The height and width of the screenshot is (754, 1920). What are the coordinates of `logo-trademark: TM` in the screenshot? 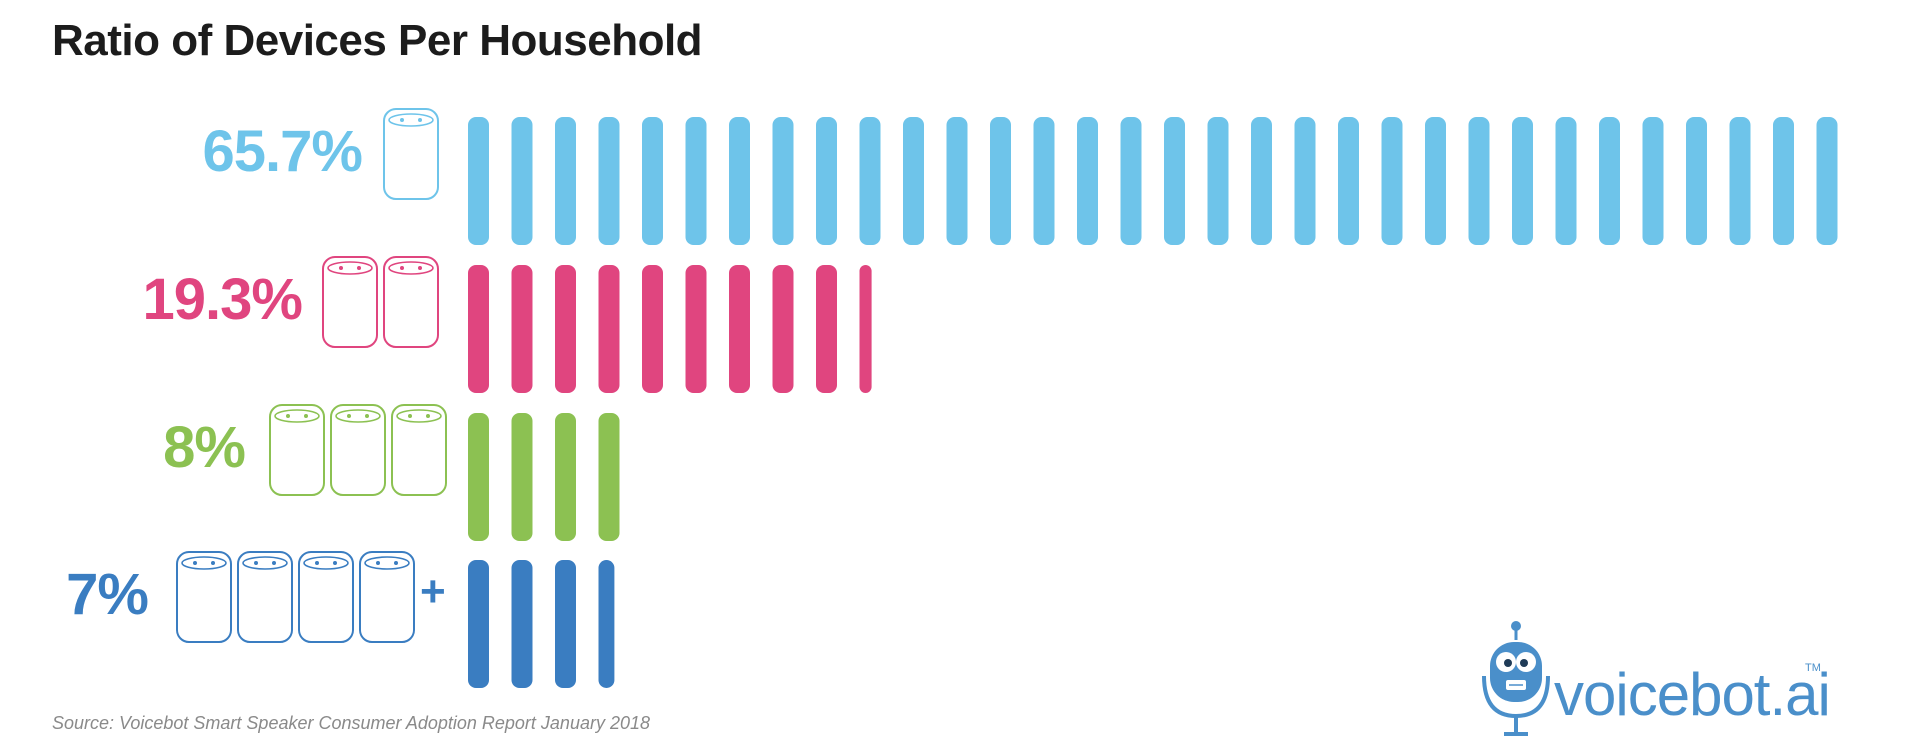 It's located at (1813, 668).